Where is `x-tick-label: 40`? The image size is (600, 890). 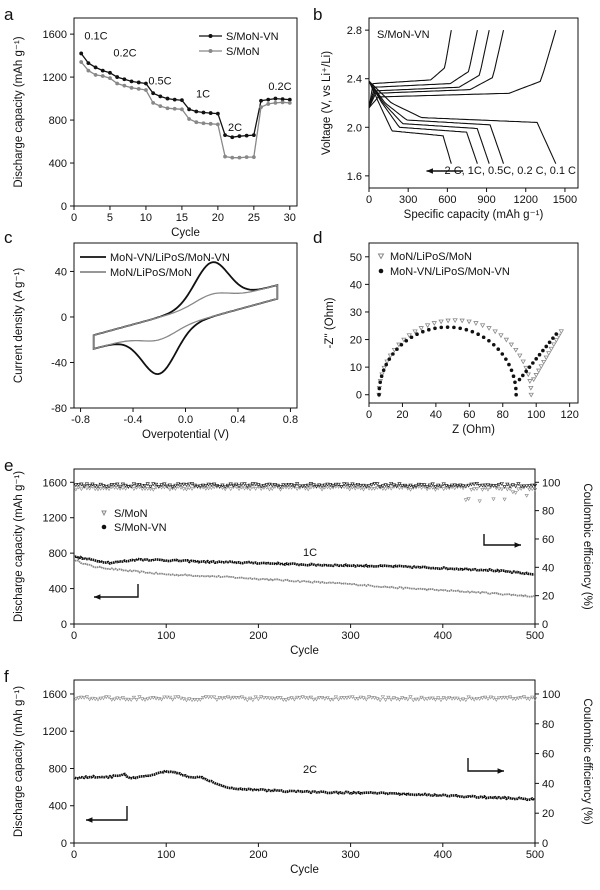 x-tick-label: 40 is located at coordinates (436, 415).